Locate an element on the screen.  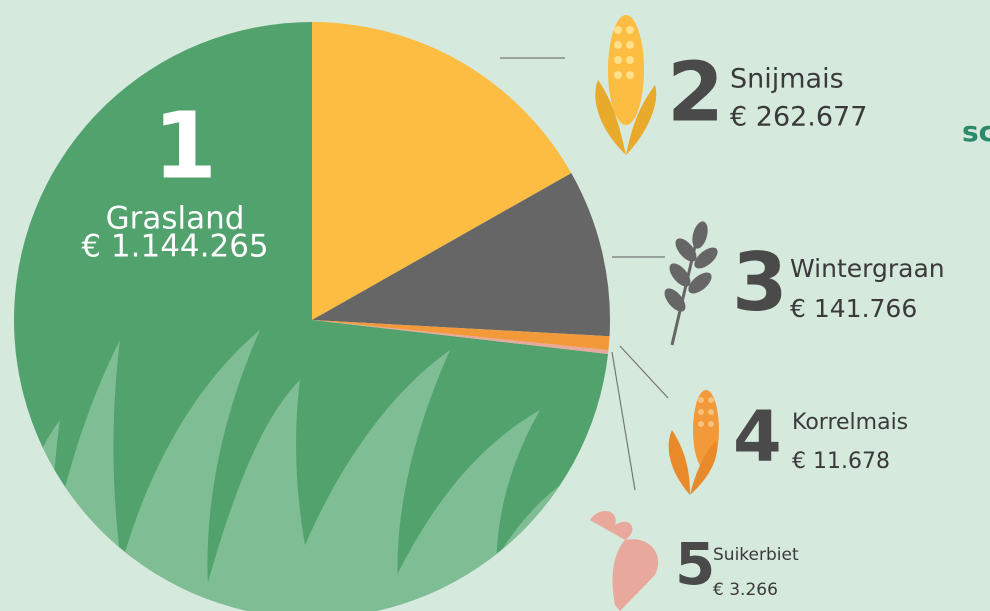
wheat-icon is located at coordinates (691, 283).